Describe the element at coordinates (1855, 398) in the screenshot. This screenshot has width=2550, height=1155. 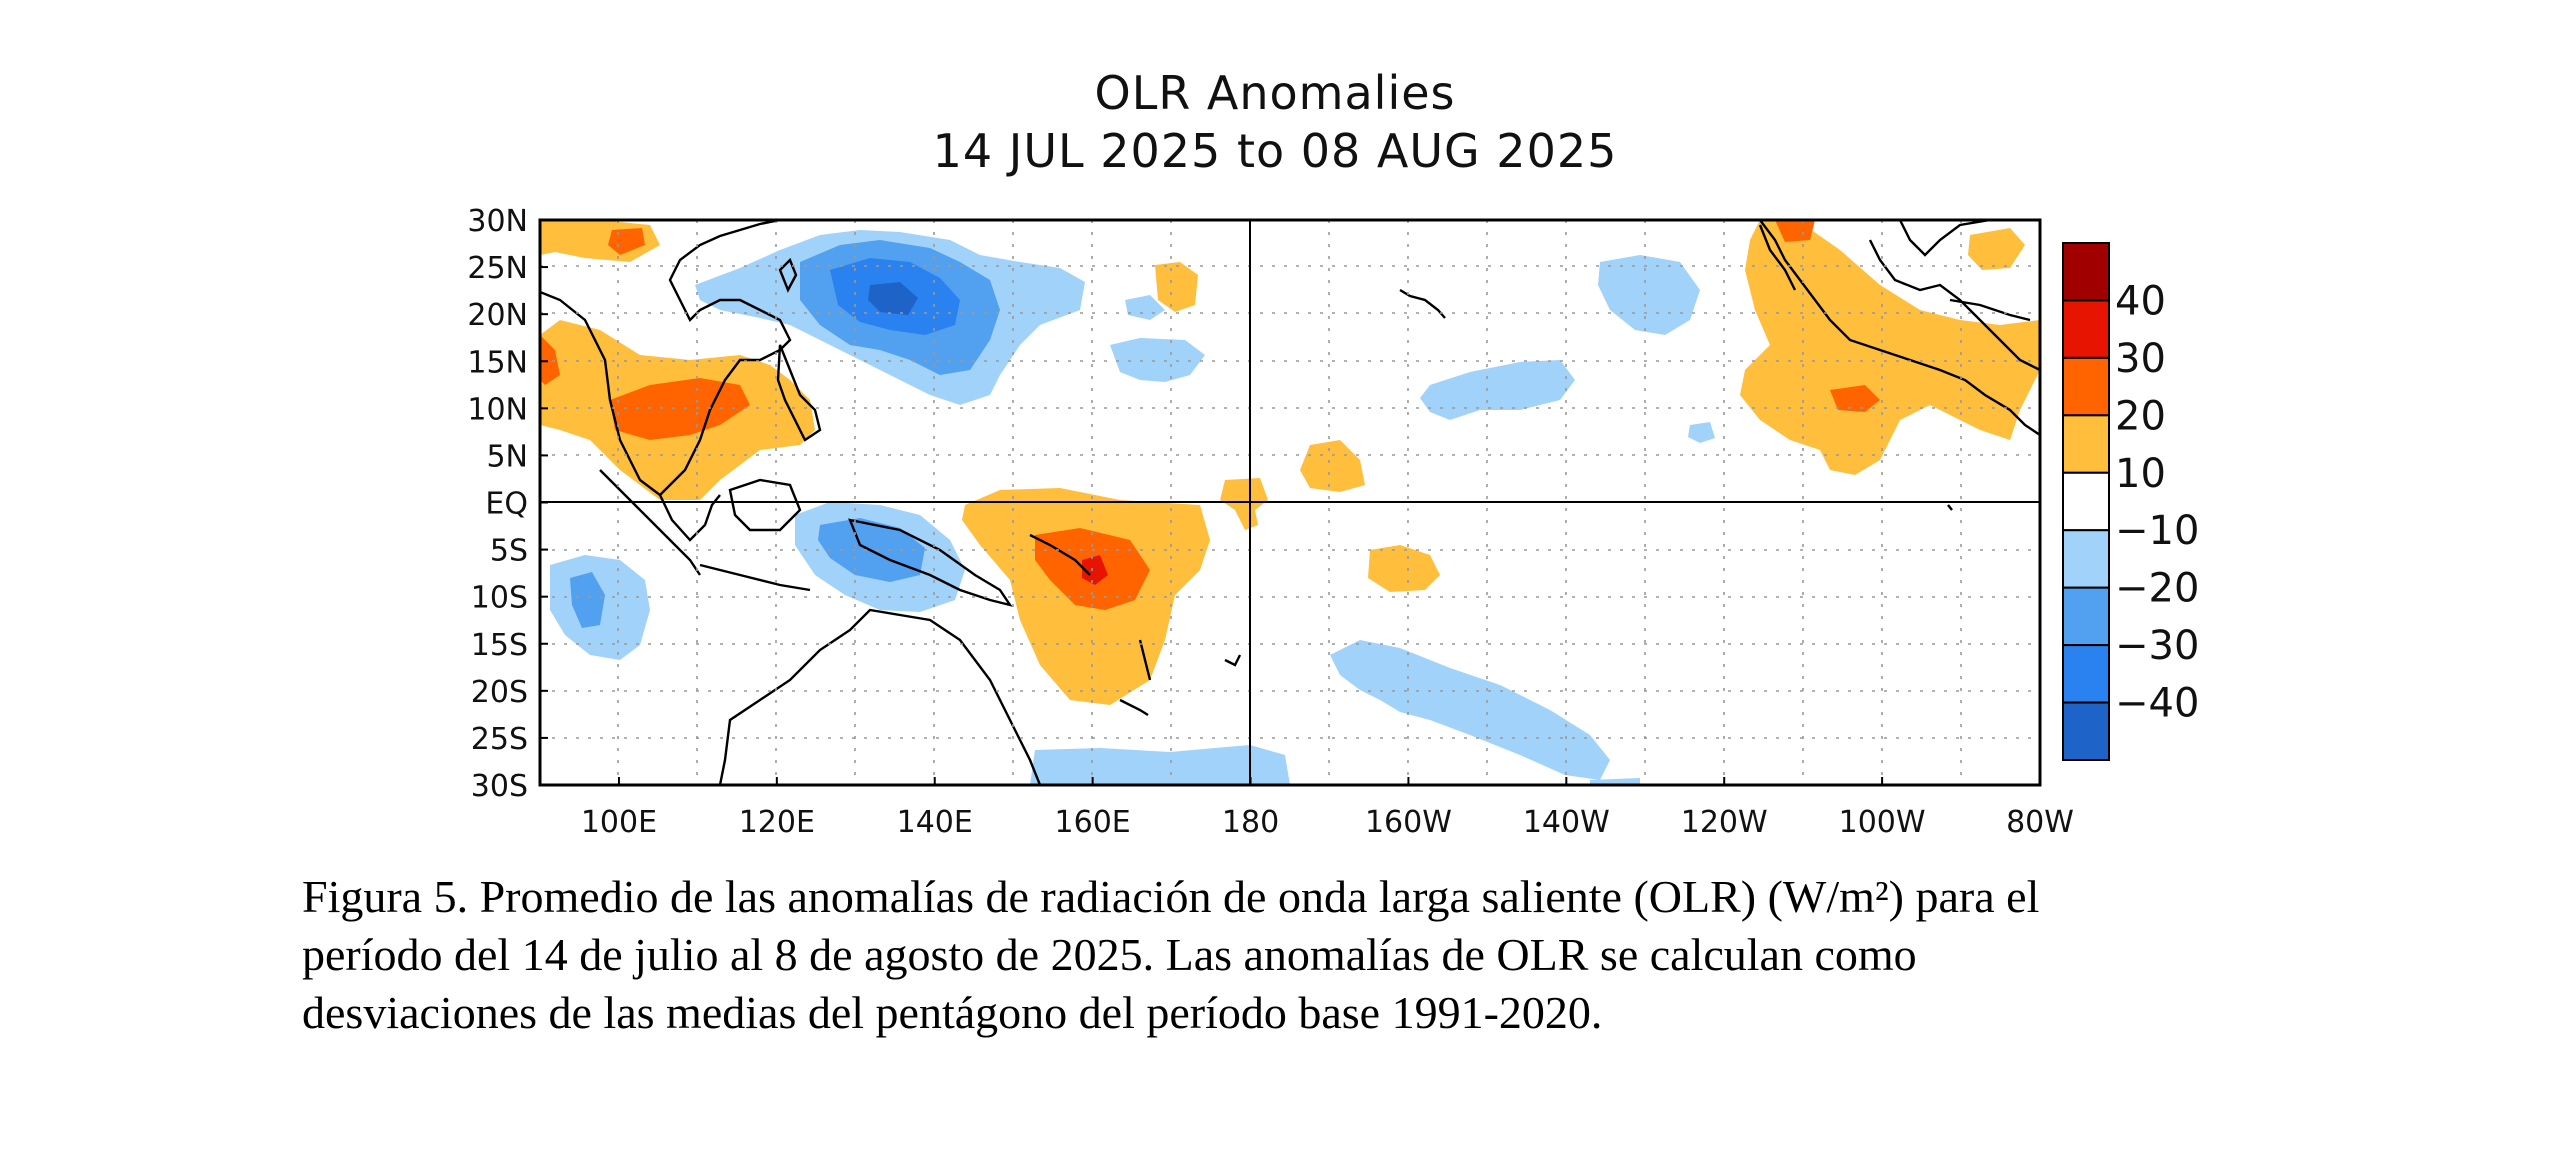
I see `pos-anomaly-east-pacific-core` at that location.